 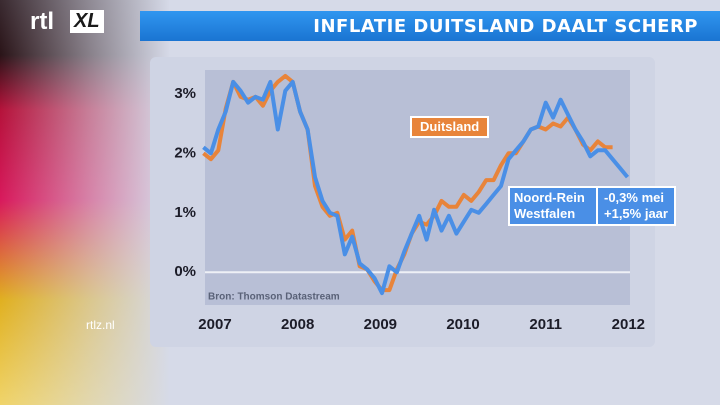 What do you see at coordinates (545, 324) in the screenshot?
I see `x-tick-label: 2011` at bounding box center [545, 324].